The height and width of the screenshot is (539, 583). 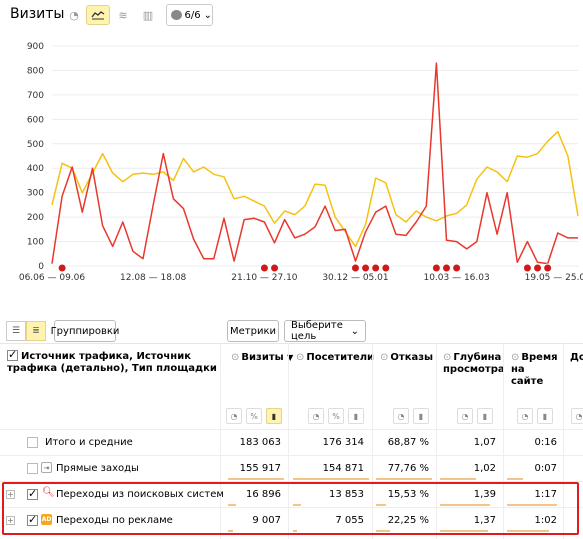 I want to click on x-tick-label: 12.08 — 18.08, so click(x=153, y=278).